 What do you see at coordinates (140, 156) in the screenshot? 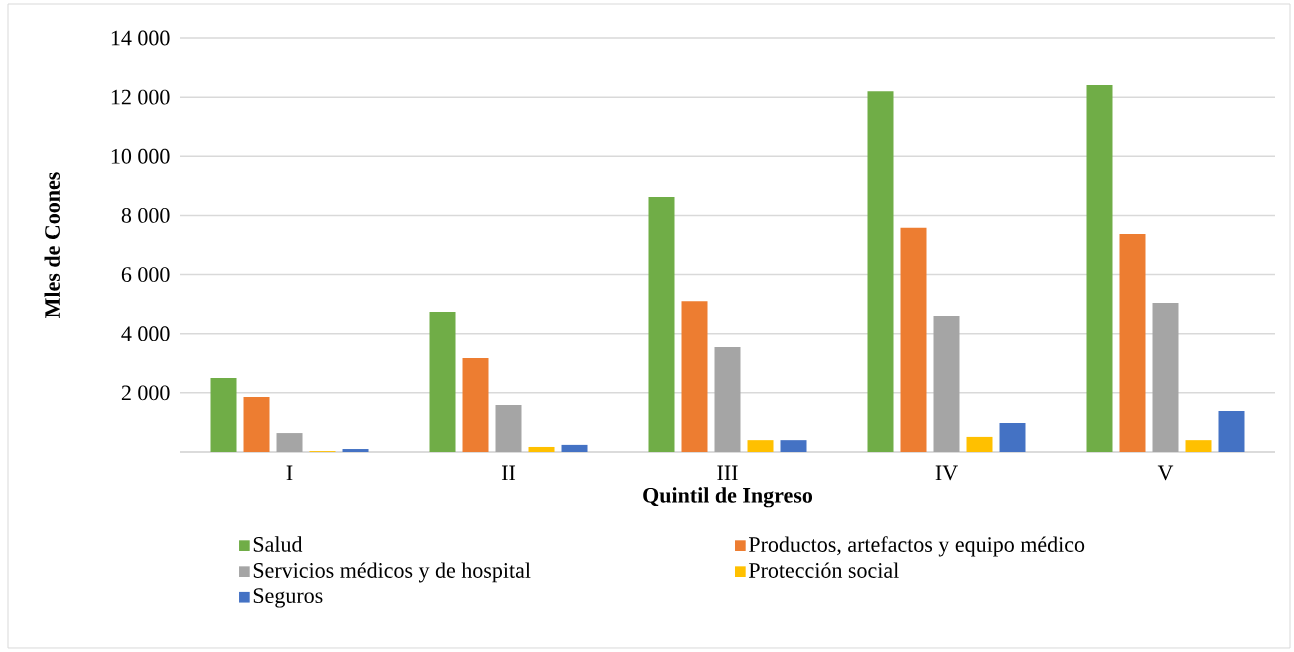
I see `y-tick-label: 10 000` at bounding box center [140, 156].